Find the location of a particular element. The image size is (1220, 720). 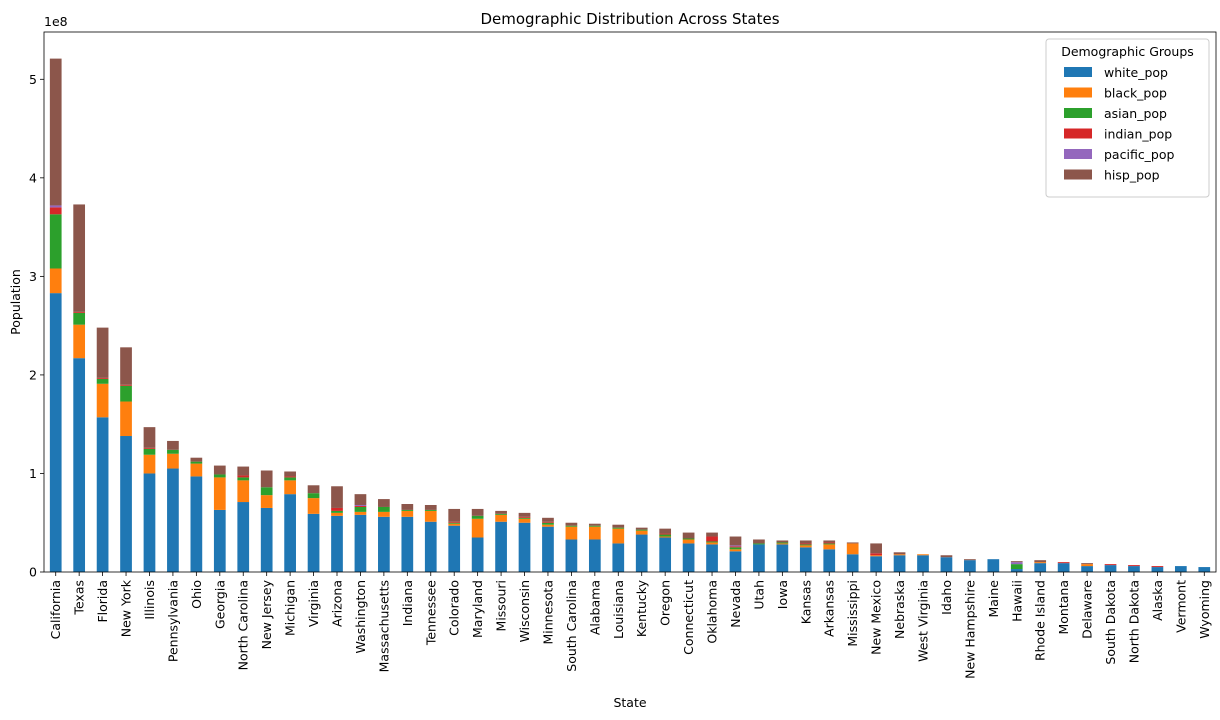

legend-swatch-black_pop is located at coordinates (1078, 92).